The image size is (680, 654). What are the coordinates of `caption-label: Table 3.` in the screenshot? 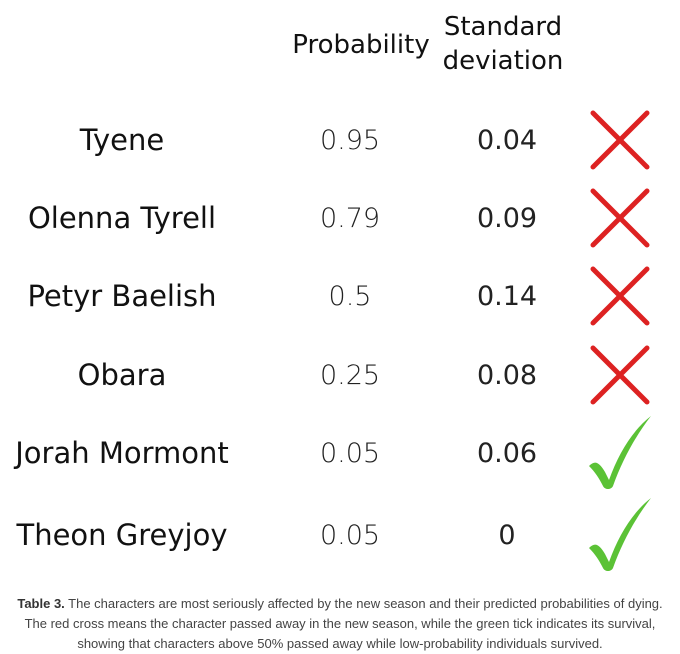 It's located at (41, 603).